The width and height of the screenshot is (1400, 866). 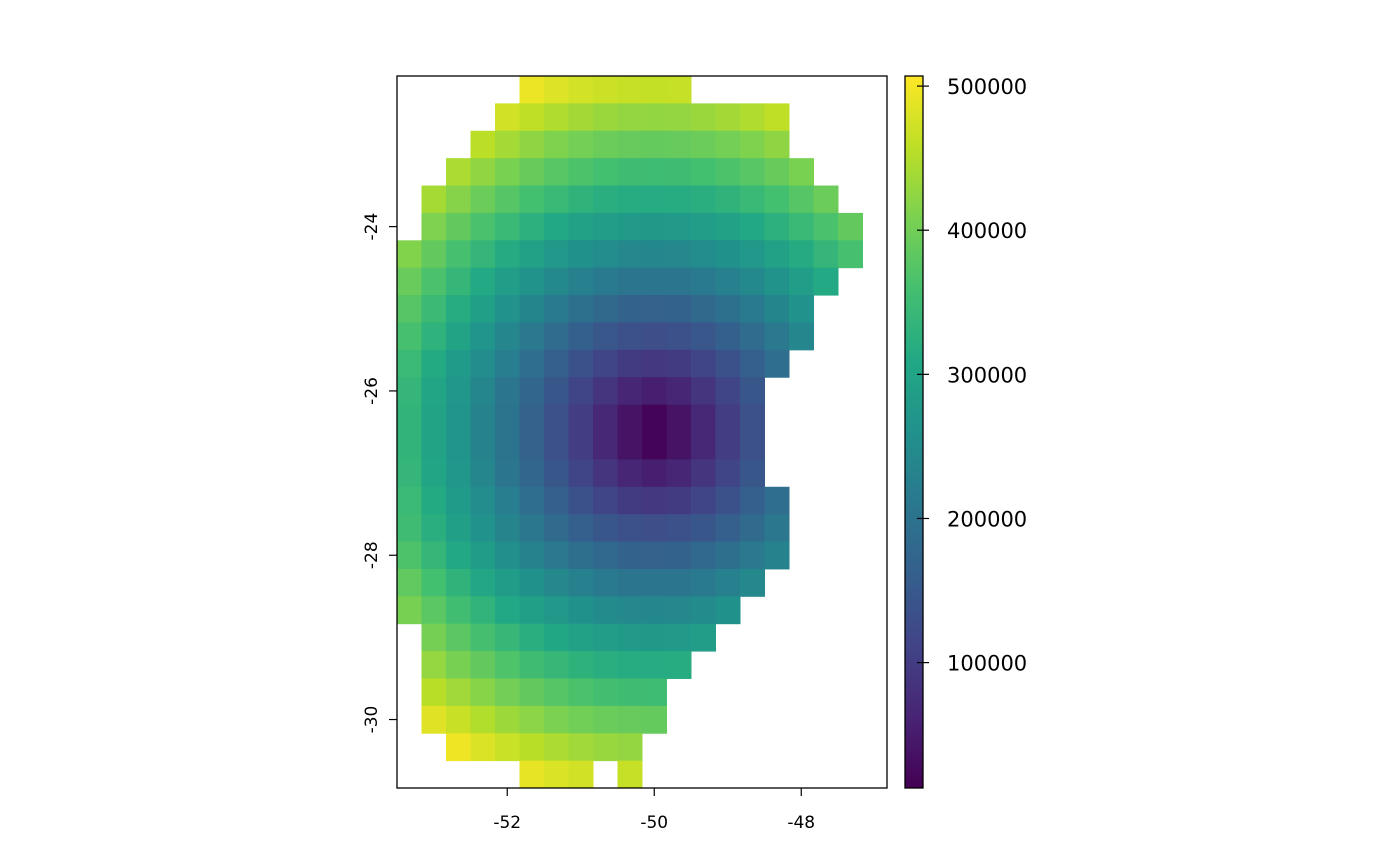 I want to click on colorbar-tick-label: 400000, so click(x=987, y=231).